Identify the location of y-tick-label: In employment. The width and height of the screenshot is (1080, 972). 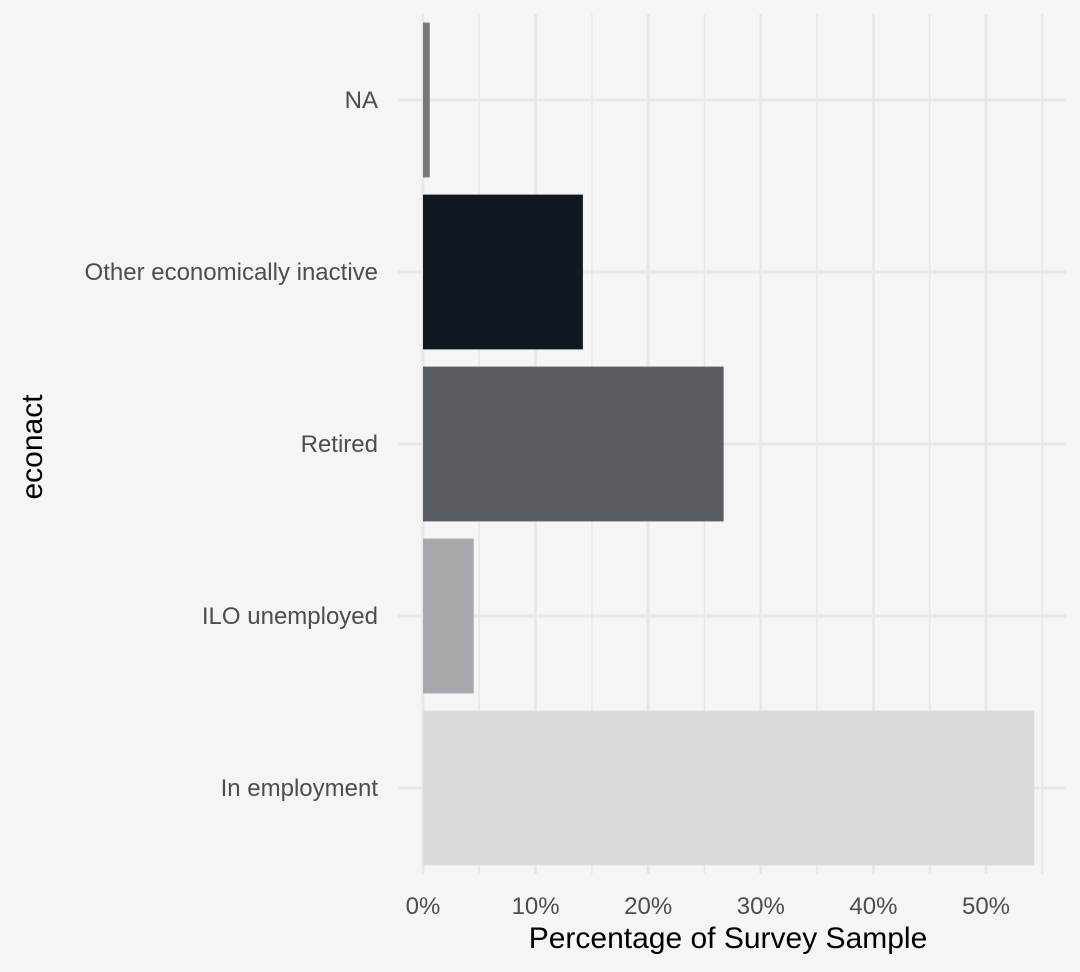
(300, 788).